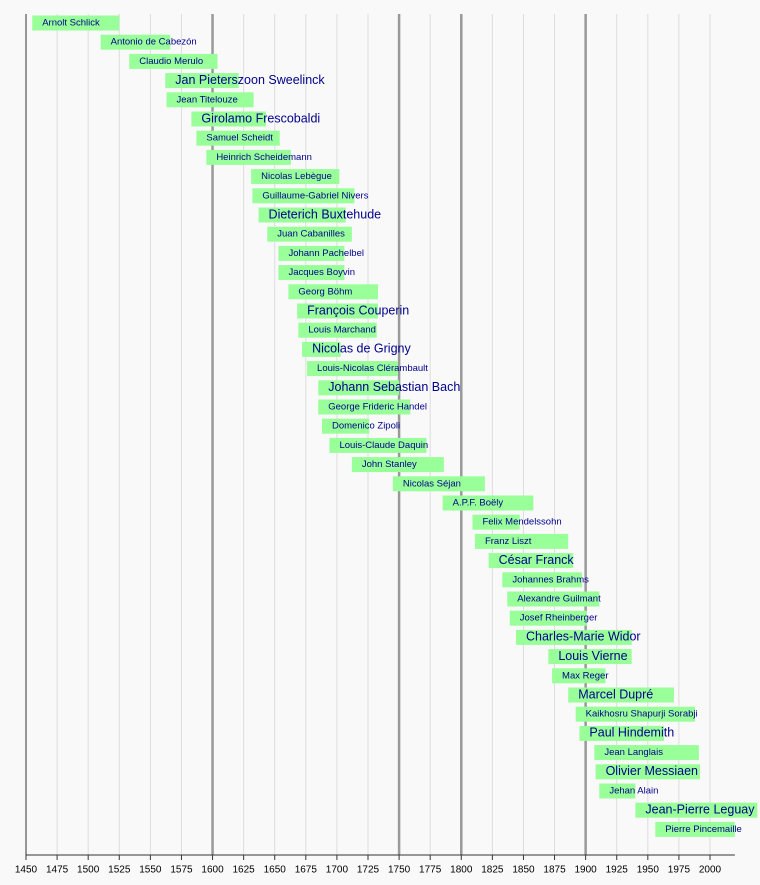 This screenshot has height=885, width=760. I want to click on composer-name: Alexandre Guilmant, so click(559, 599).